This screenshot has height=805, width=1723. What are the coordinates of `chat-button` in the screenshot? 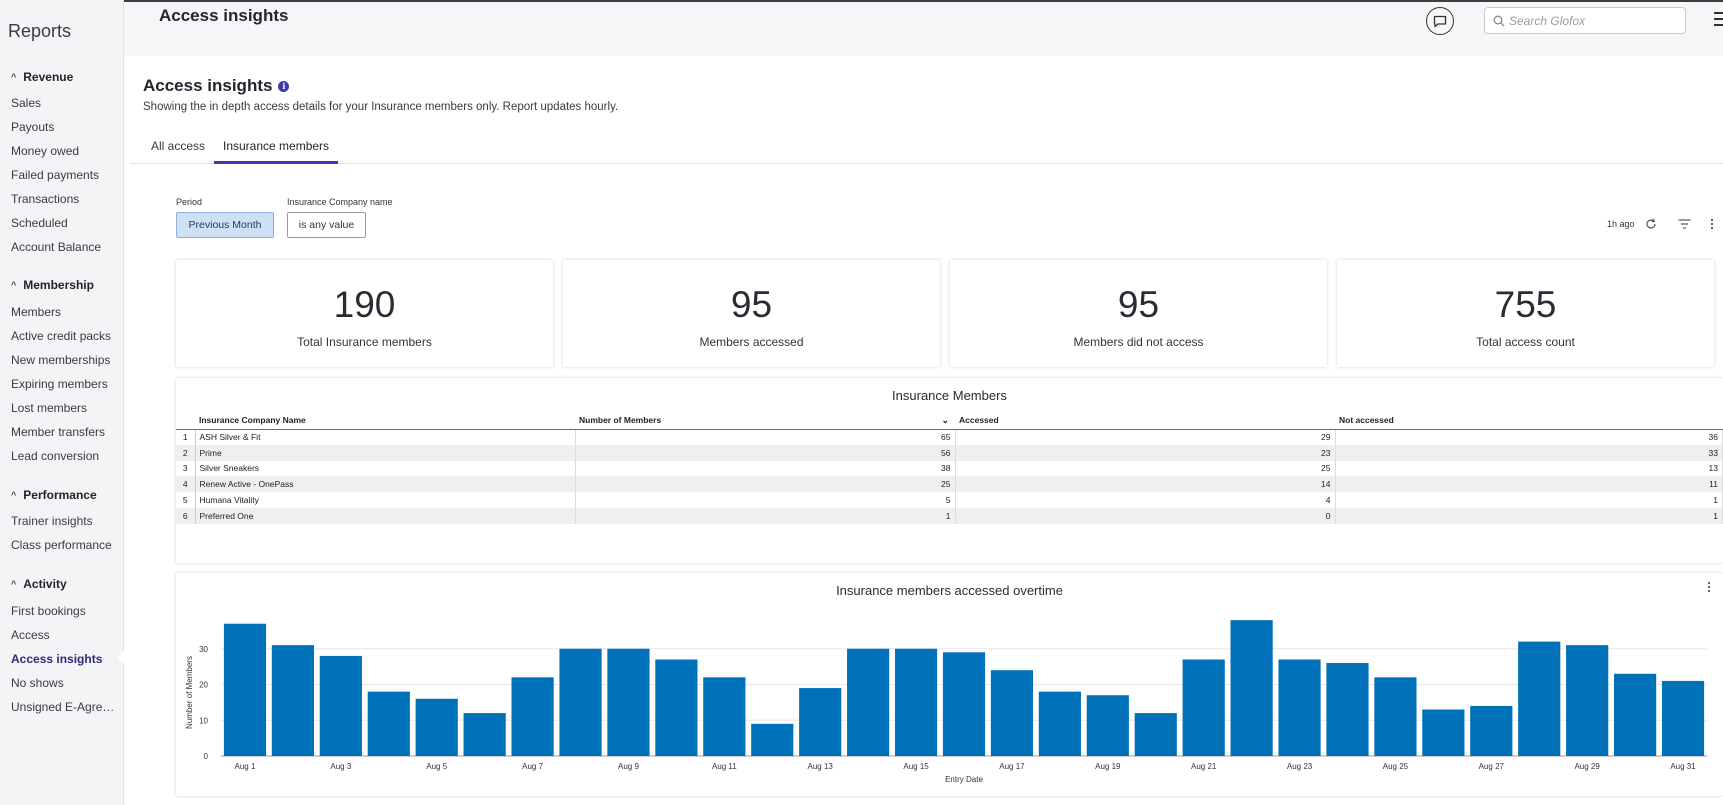 It's located at (1440, 21).